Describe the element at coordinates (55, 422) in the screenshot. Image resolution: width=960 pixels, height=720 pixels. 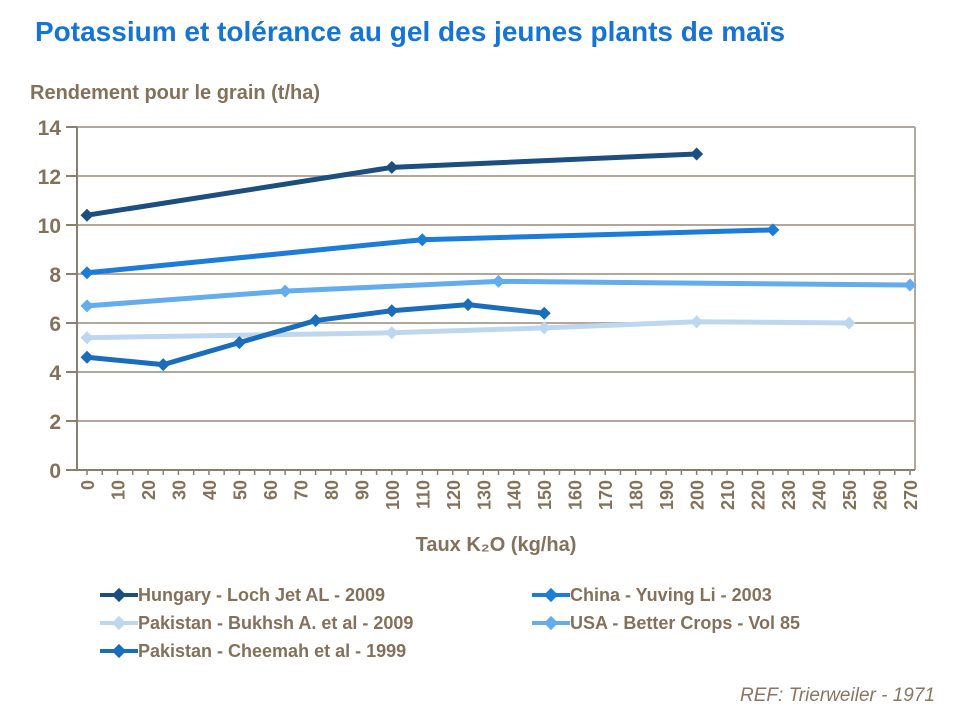
I see `y-tick-label: 2` at that location.